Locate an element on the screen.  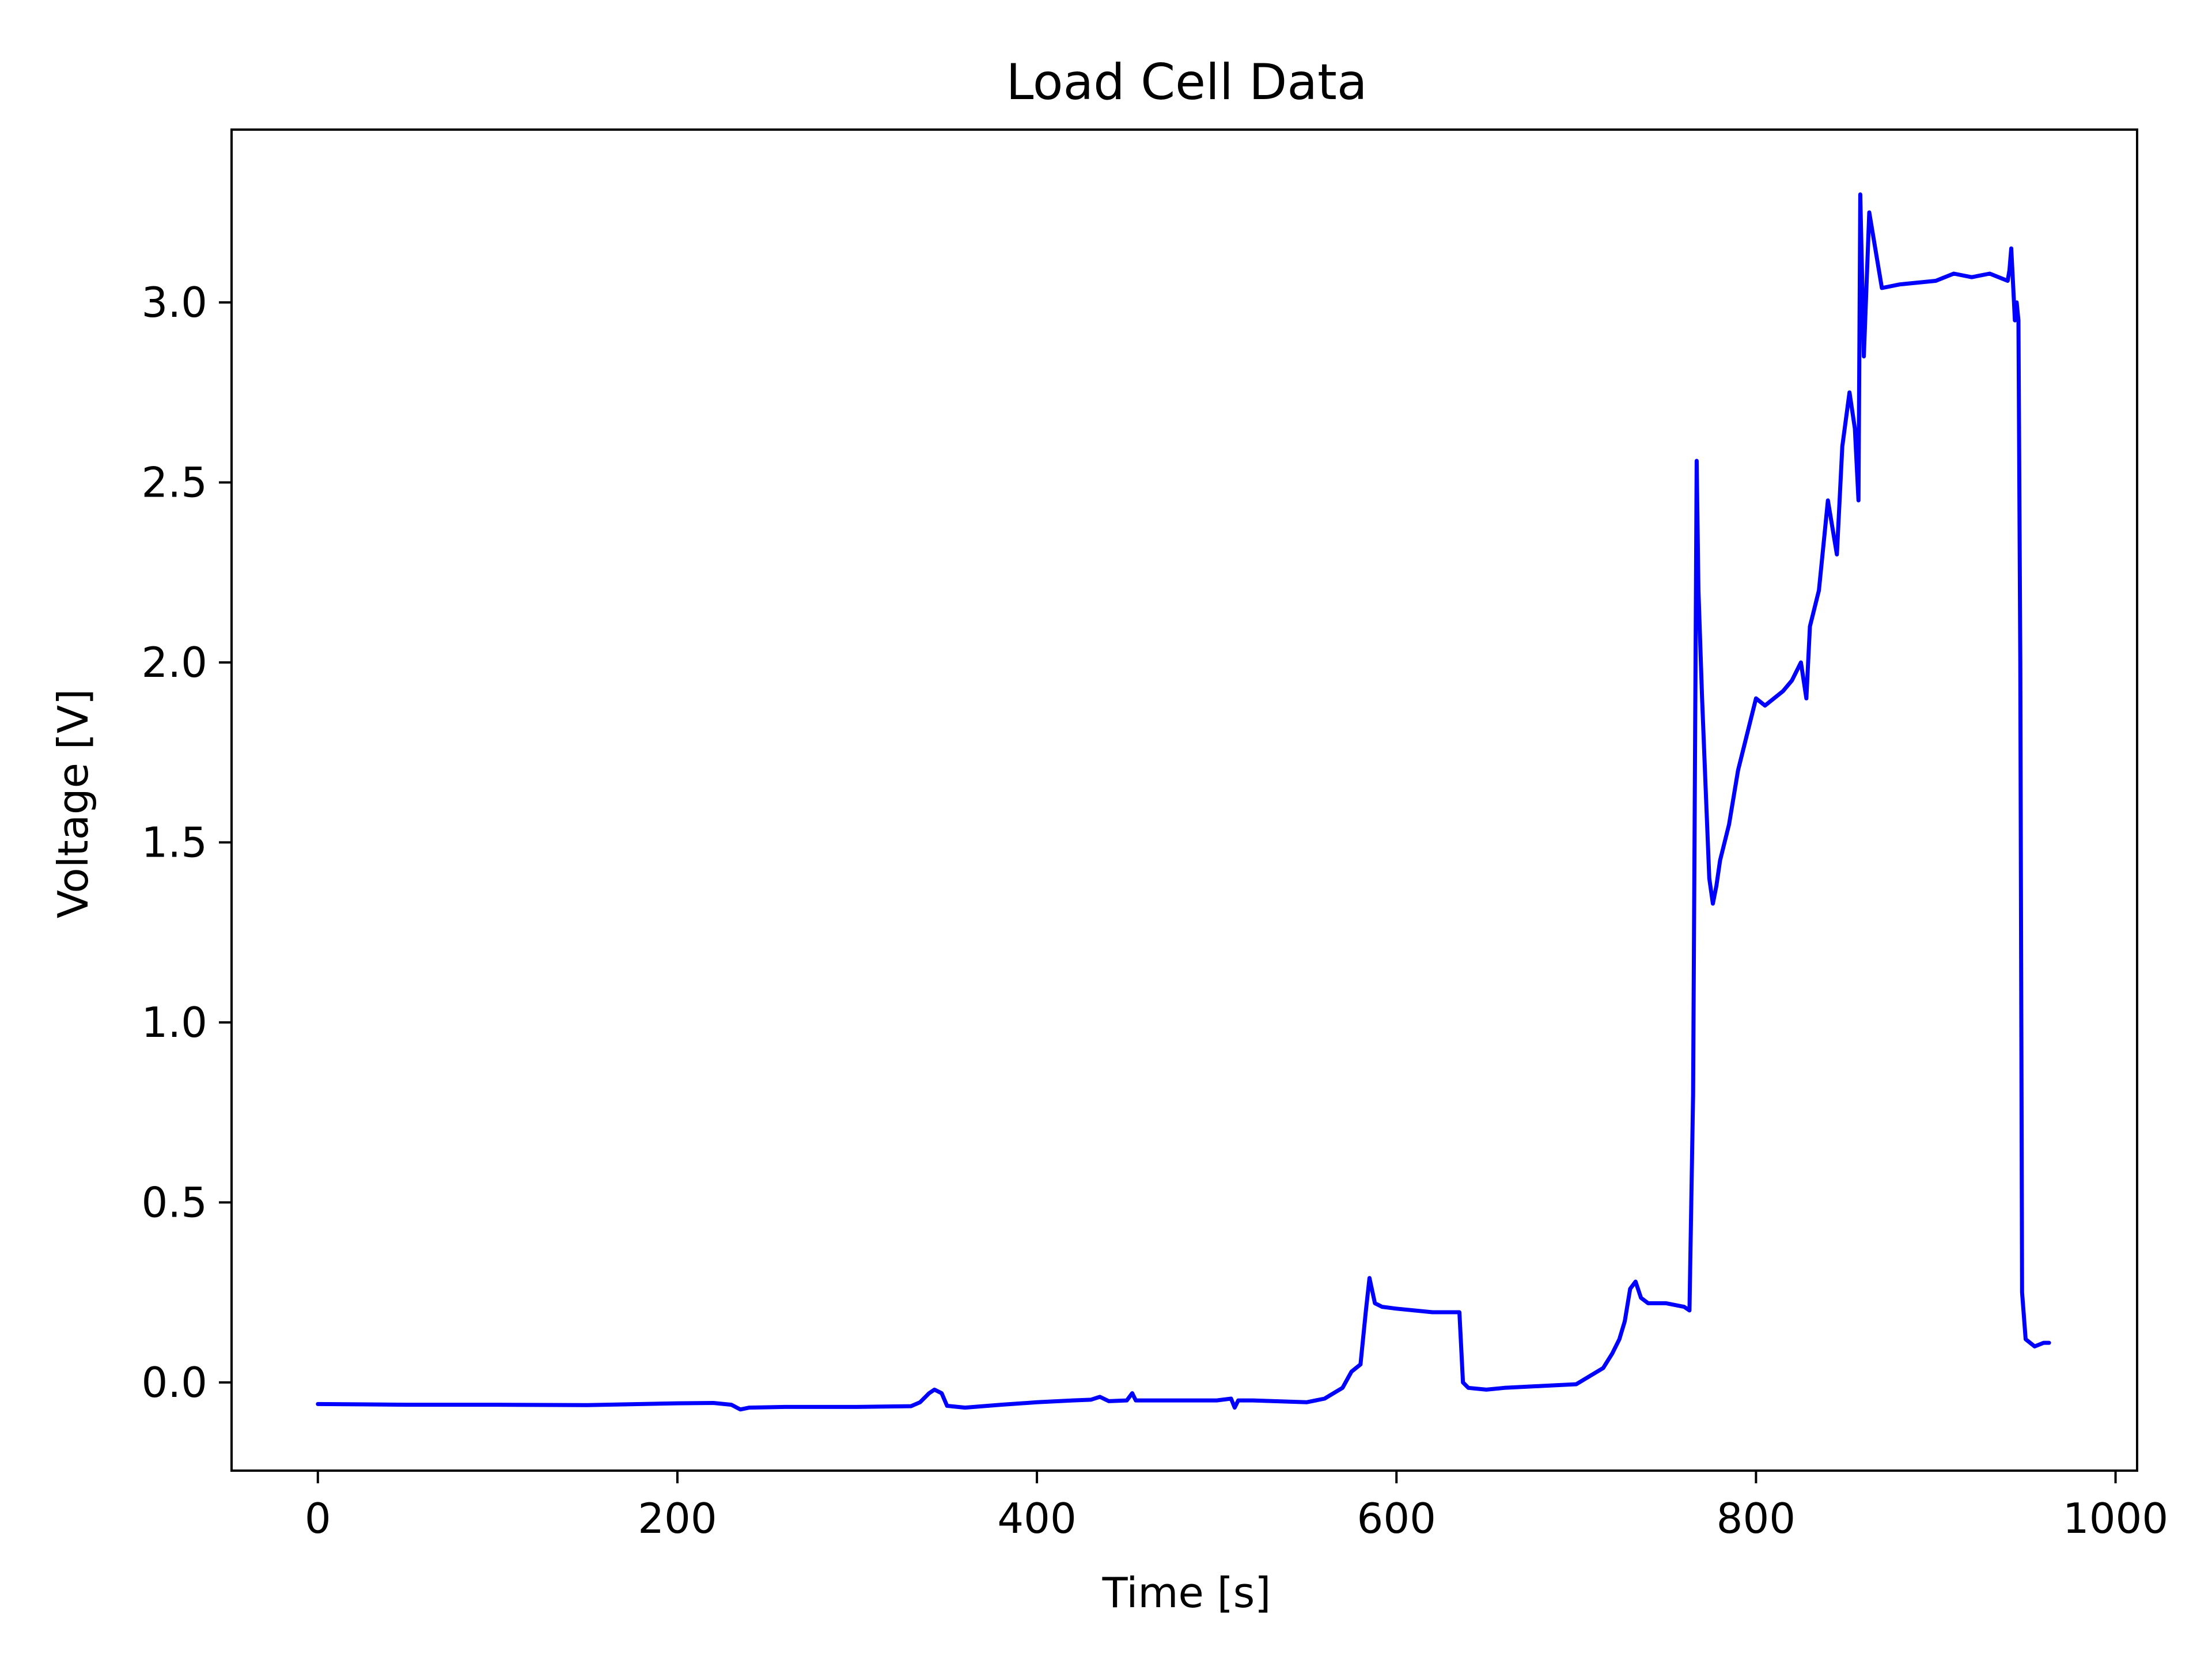
y-axis-label: Voltage [V] is located at coordinates (73, 803).